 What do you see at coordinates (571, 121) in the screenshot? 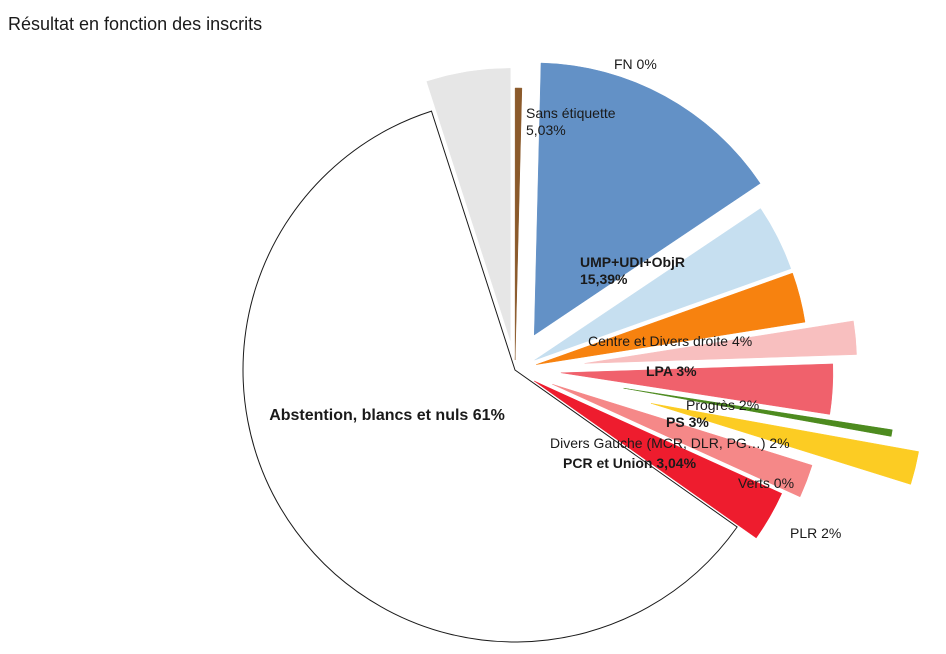
I see `slice-label-11: Sans étiquette 5,03%` at bounding box center [571, 121].